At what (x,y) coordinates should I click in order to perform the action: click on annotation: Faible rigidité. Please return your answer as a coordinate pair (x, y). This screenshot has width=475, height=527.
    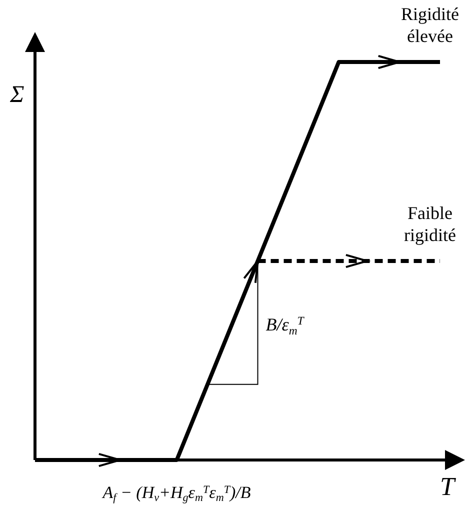
    Looking at the image, I should click on (430, 224).